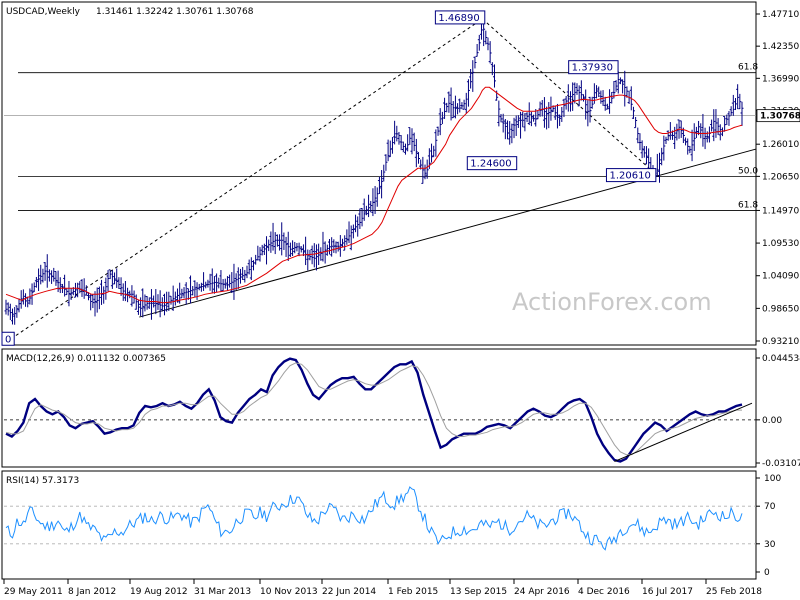  Describe the element at coordinates (43, 12) in the screenshot. I see `chart-symbol: USDCAD,Weekly` at that location.